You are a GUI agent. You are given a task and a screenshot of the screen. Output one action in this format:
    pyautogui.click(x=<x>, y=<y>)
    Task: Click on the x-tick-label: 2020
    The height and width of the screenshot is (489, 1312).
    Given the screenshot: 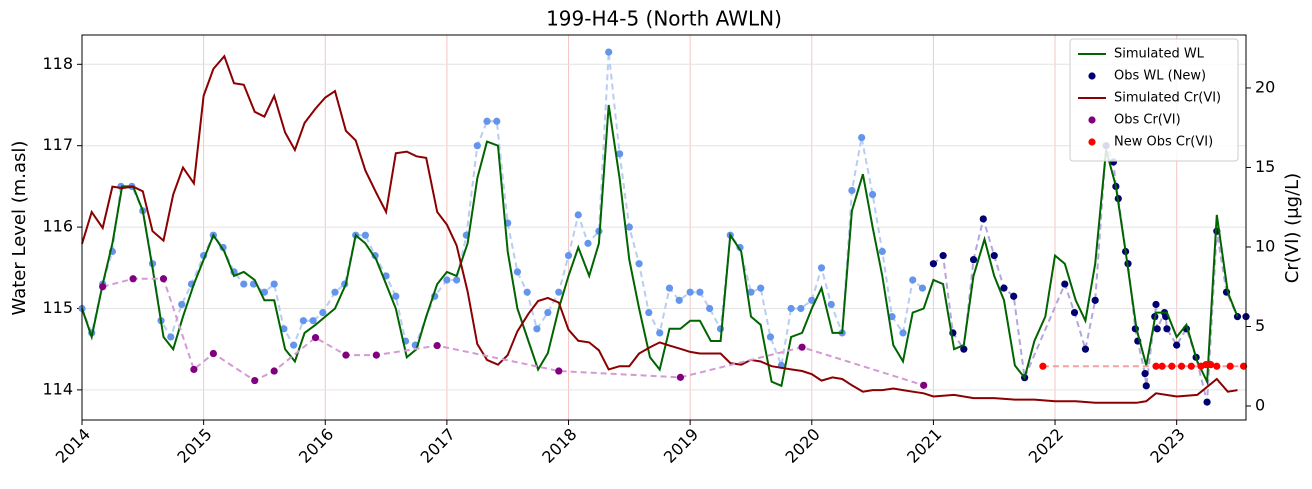 What is the action you would take?
    pyautogui.click(x=803, y=446)
    